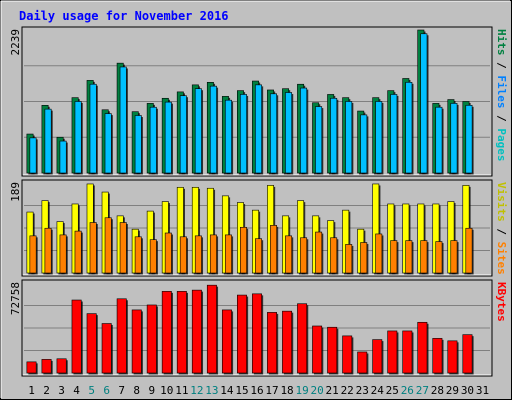 The width and height of the screenshot is (512, 404). I want to click on x-tick-label: 8, so click(136, 390).